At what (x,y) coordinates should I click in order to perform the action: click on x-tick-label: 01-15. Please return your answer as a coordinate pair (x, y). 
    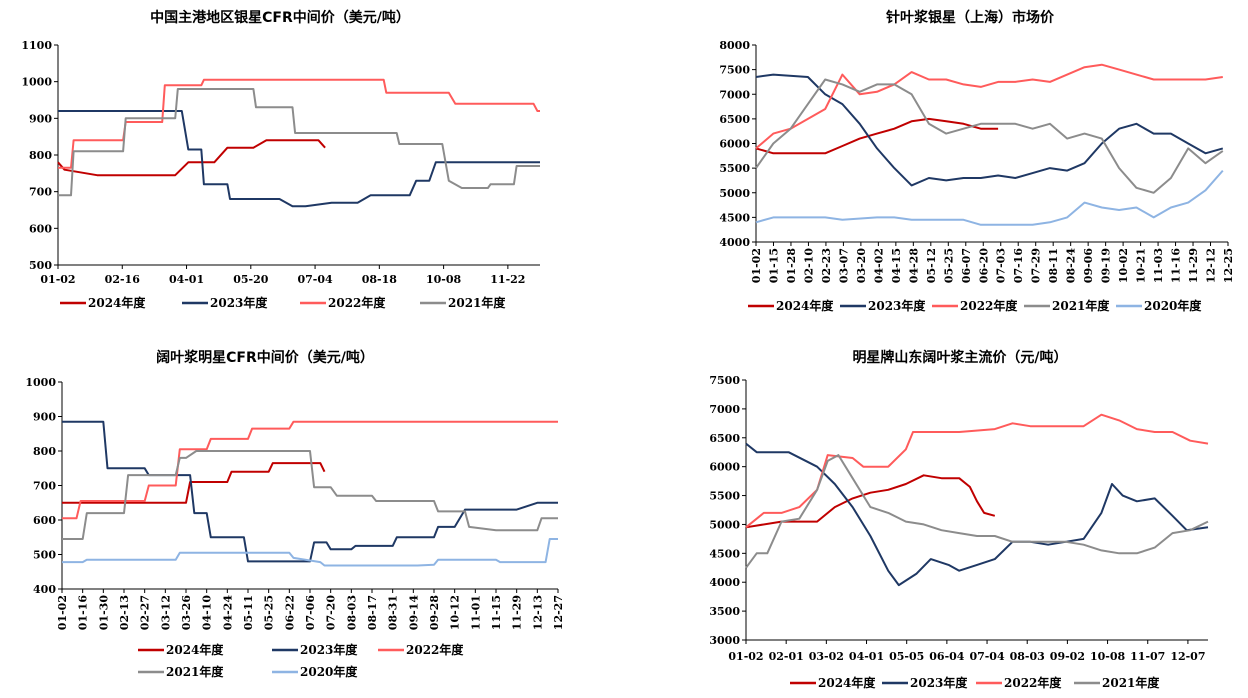
    Looking at the image, I should click on (773, 265).